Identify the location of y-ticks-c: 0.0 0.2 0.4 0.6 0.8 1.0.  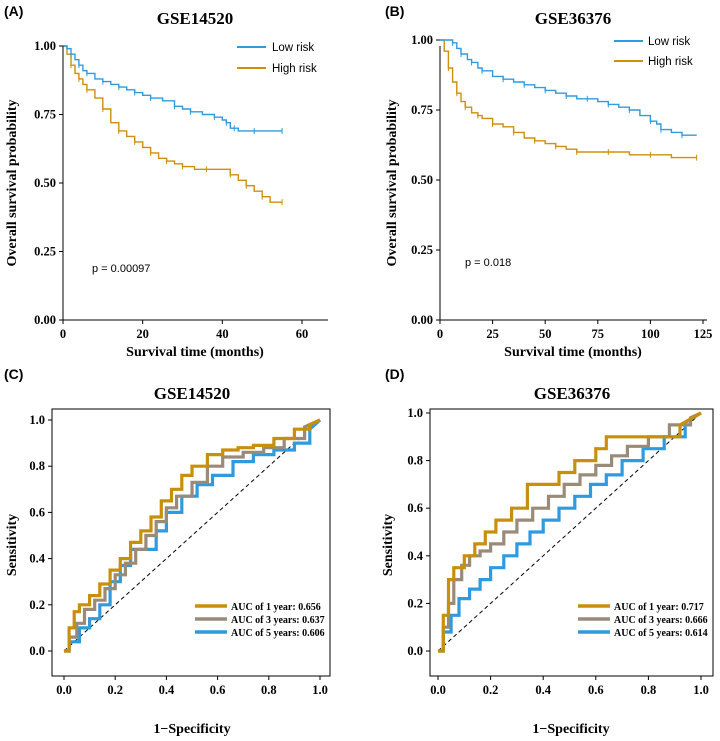
(37, 535).